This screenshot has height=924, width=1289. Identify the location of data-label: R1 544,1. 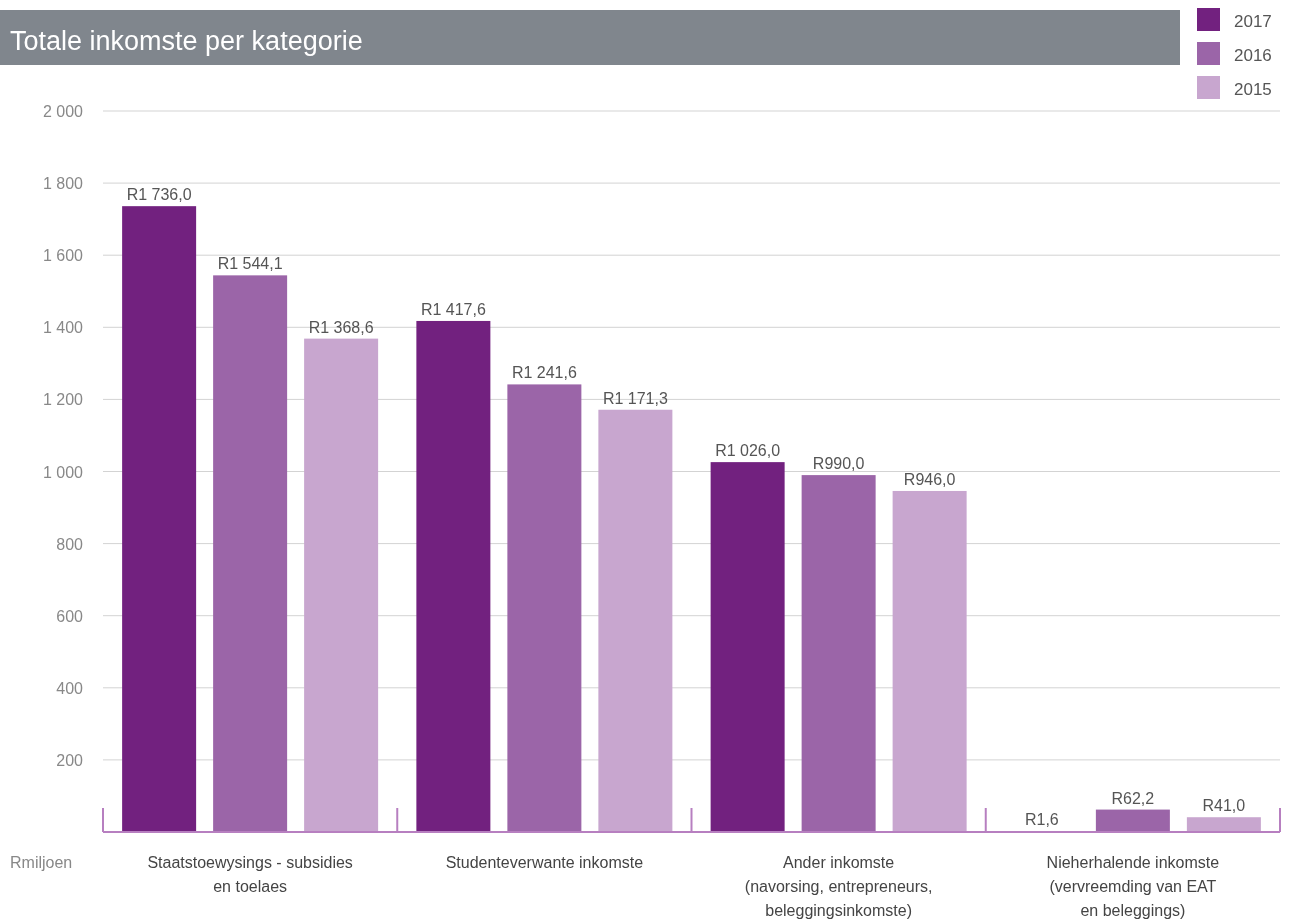
(250, 264).